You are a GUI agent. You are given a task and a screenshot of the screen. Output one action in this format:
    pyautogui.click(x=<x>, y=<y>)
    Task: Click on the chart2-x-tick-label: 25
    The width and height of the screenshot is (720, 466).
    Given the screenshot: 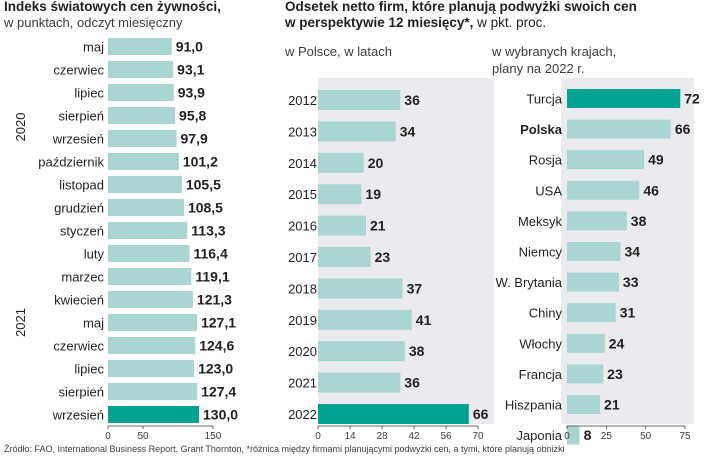 What is the action you would take?
    pyautogui.click(x=607, y=436)
    